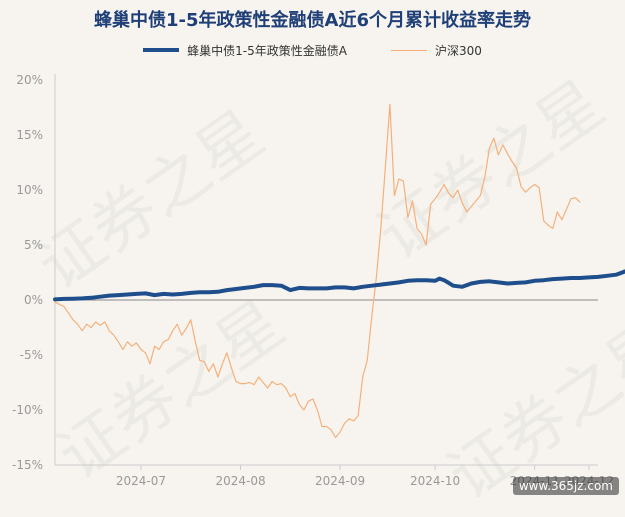 Image resolution: width=625 pixels, height=517 pixels. Describe the element at coordinates (565, 486) in the screenshot. I see `site-watermark: www.365jz.com` at that location.